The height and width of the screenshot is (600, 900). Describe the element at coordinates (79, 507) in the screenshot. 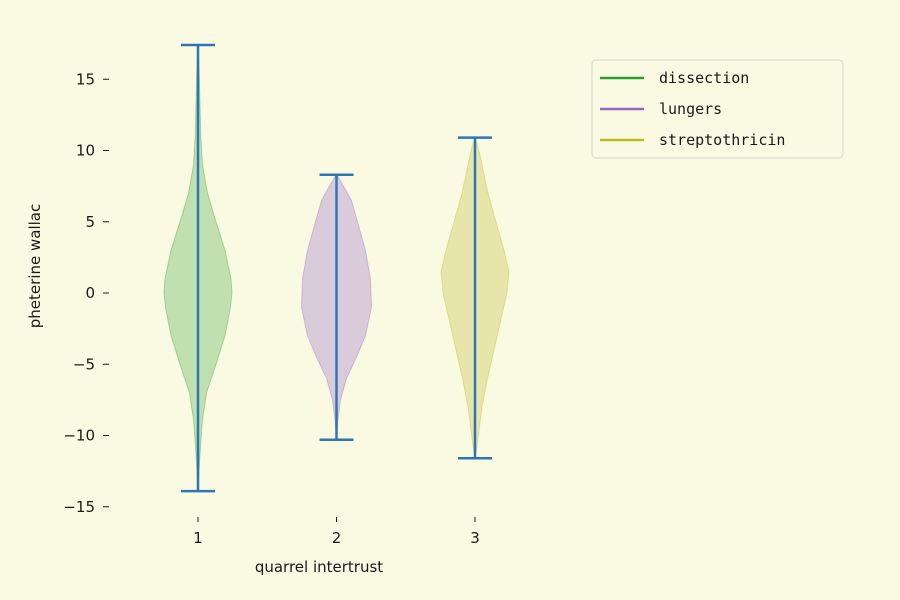

I see `y-tick-label: −15` at that location.